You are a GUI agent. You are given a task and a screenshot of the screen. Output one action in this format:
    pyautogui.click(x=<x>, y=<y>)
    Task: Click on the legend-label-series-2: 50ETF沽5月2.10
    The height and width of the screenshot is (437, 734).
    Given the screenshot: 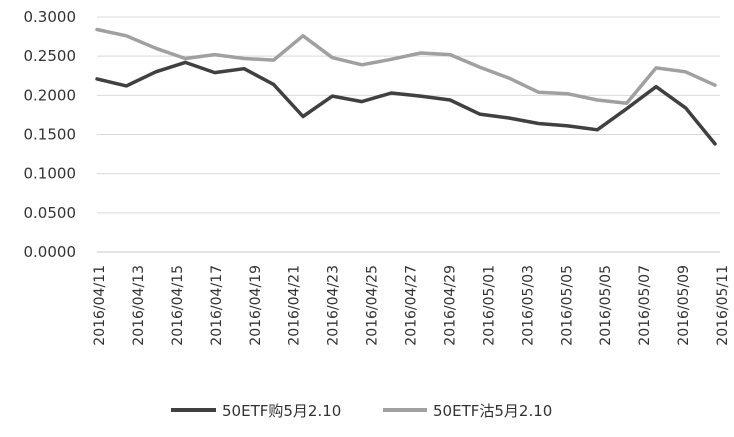 What is the action you would take?
    pyautogui.click(x=492, y=411)
    